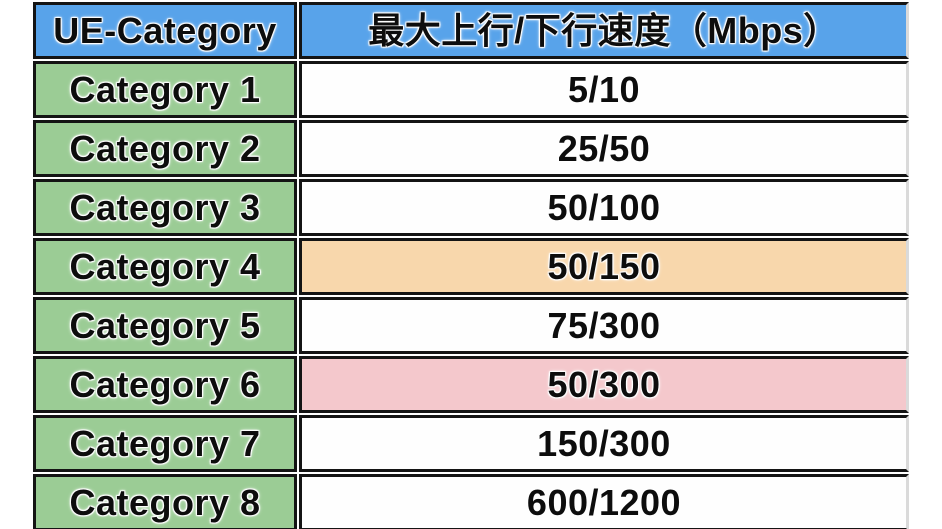 This screenshot has height=529, width=942. Describe the element at coordinates (165, 207) in the screenshot. I see `category-cell: Category 3` at that location.